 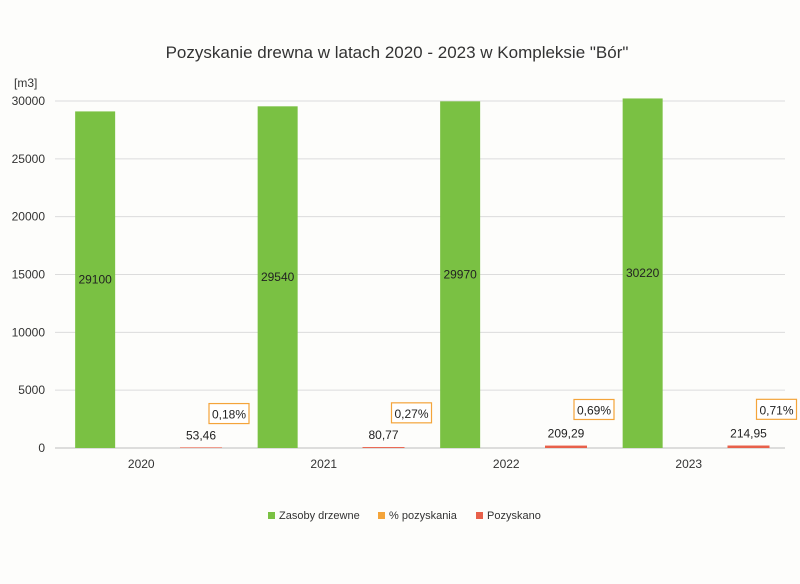 What do you see at coordinates (31, 390) in the screenshot?
I see `y-tick-label: 5000` at bounding box center [31, 390].